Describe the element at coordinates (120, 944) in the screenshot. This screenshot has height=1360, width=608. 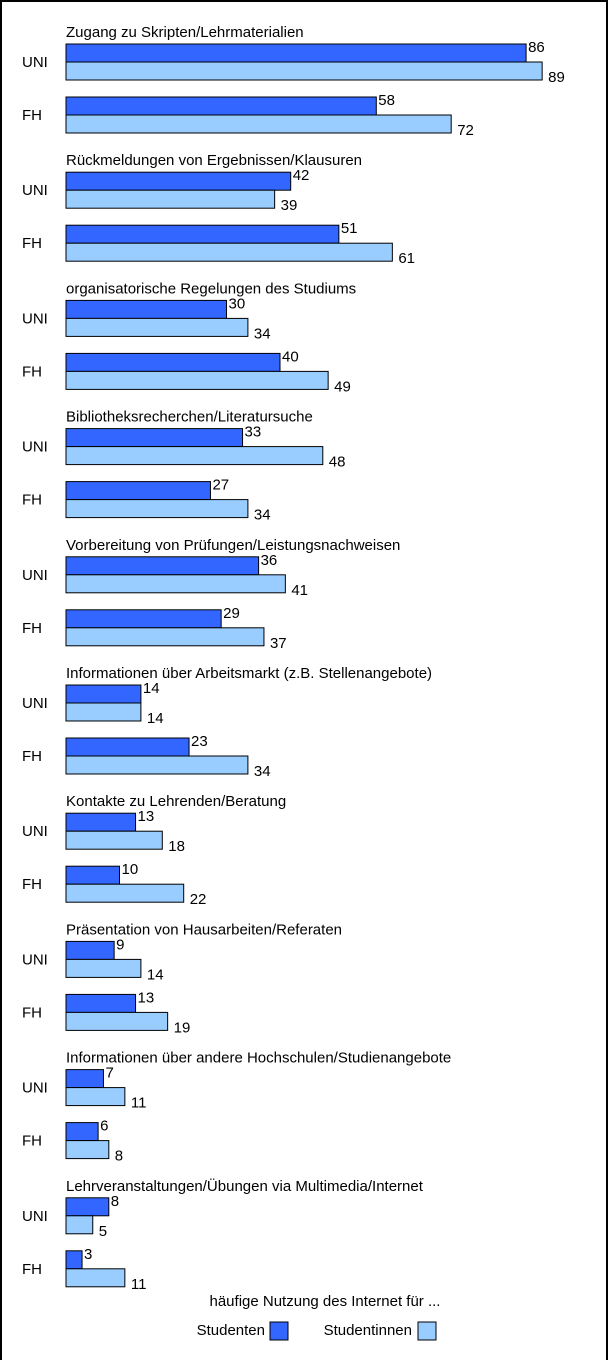
I see `value-label: 9` at that location.